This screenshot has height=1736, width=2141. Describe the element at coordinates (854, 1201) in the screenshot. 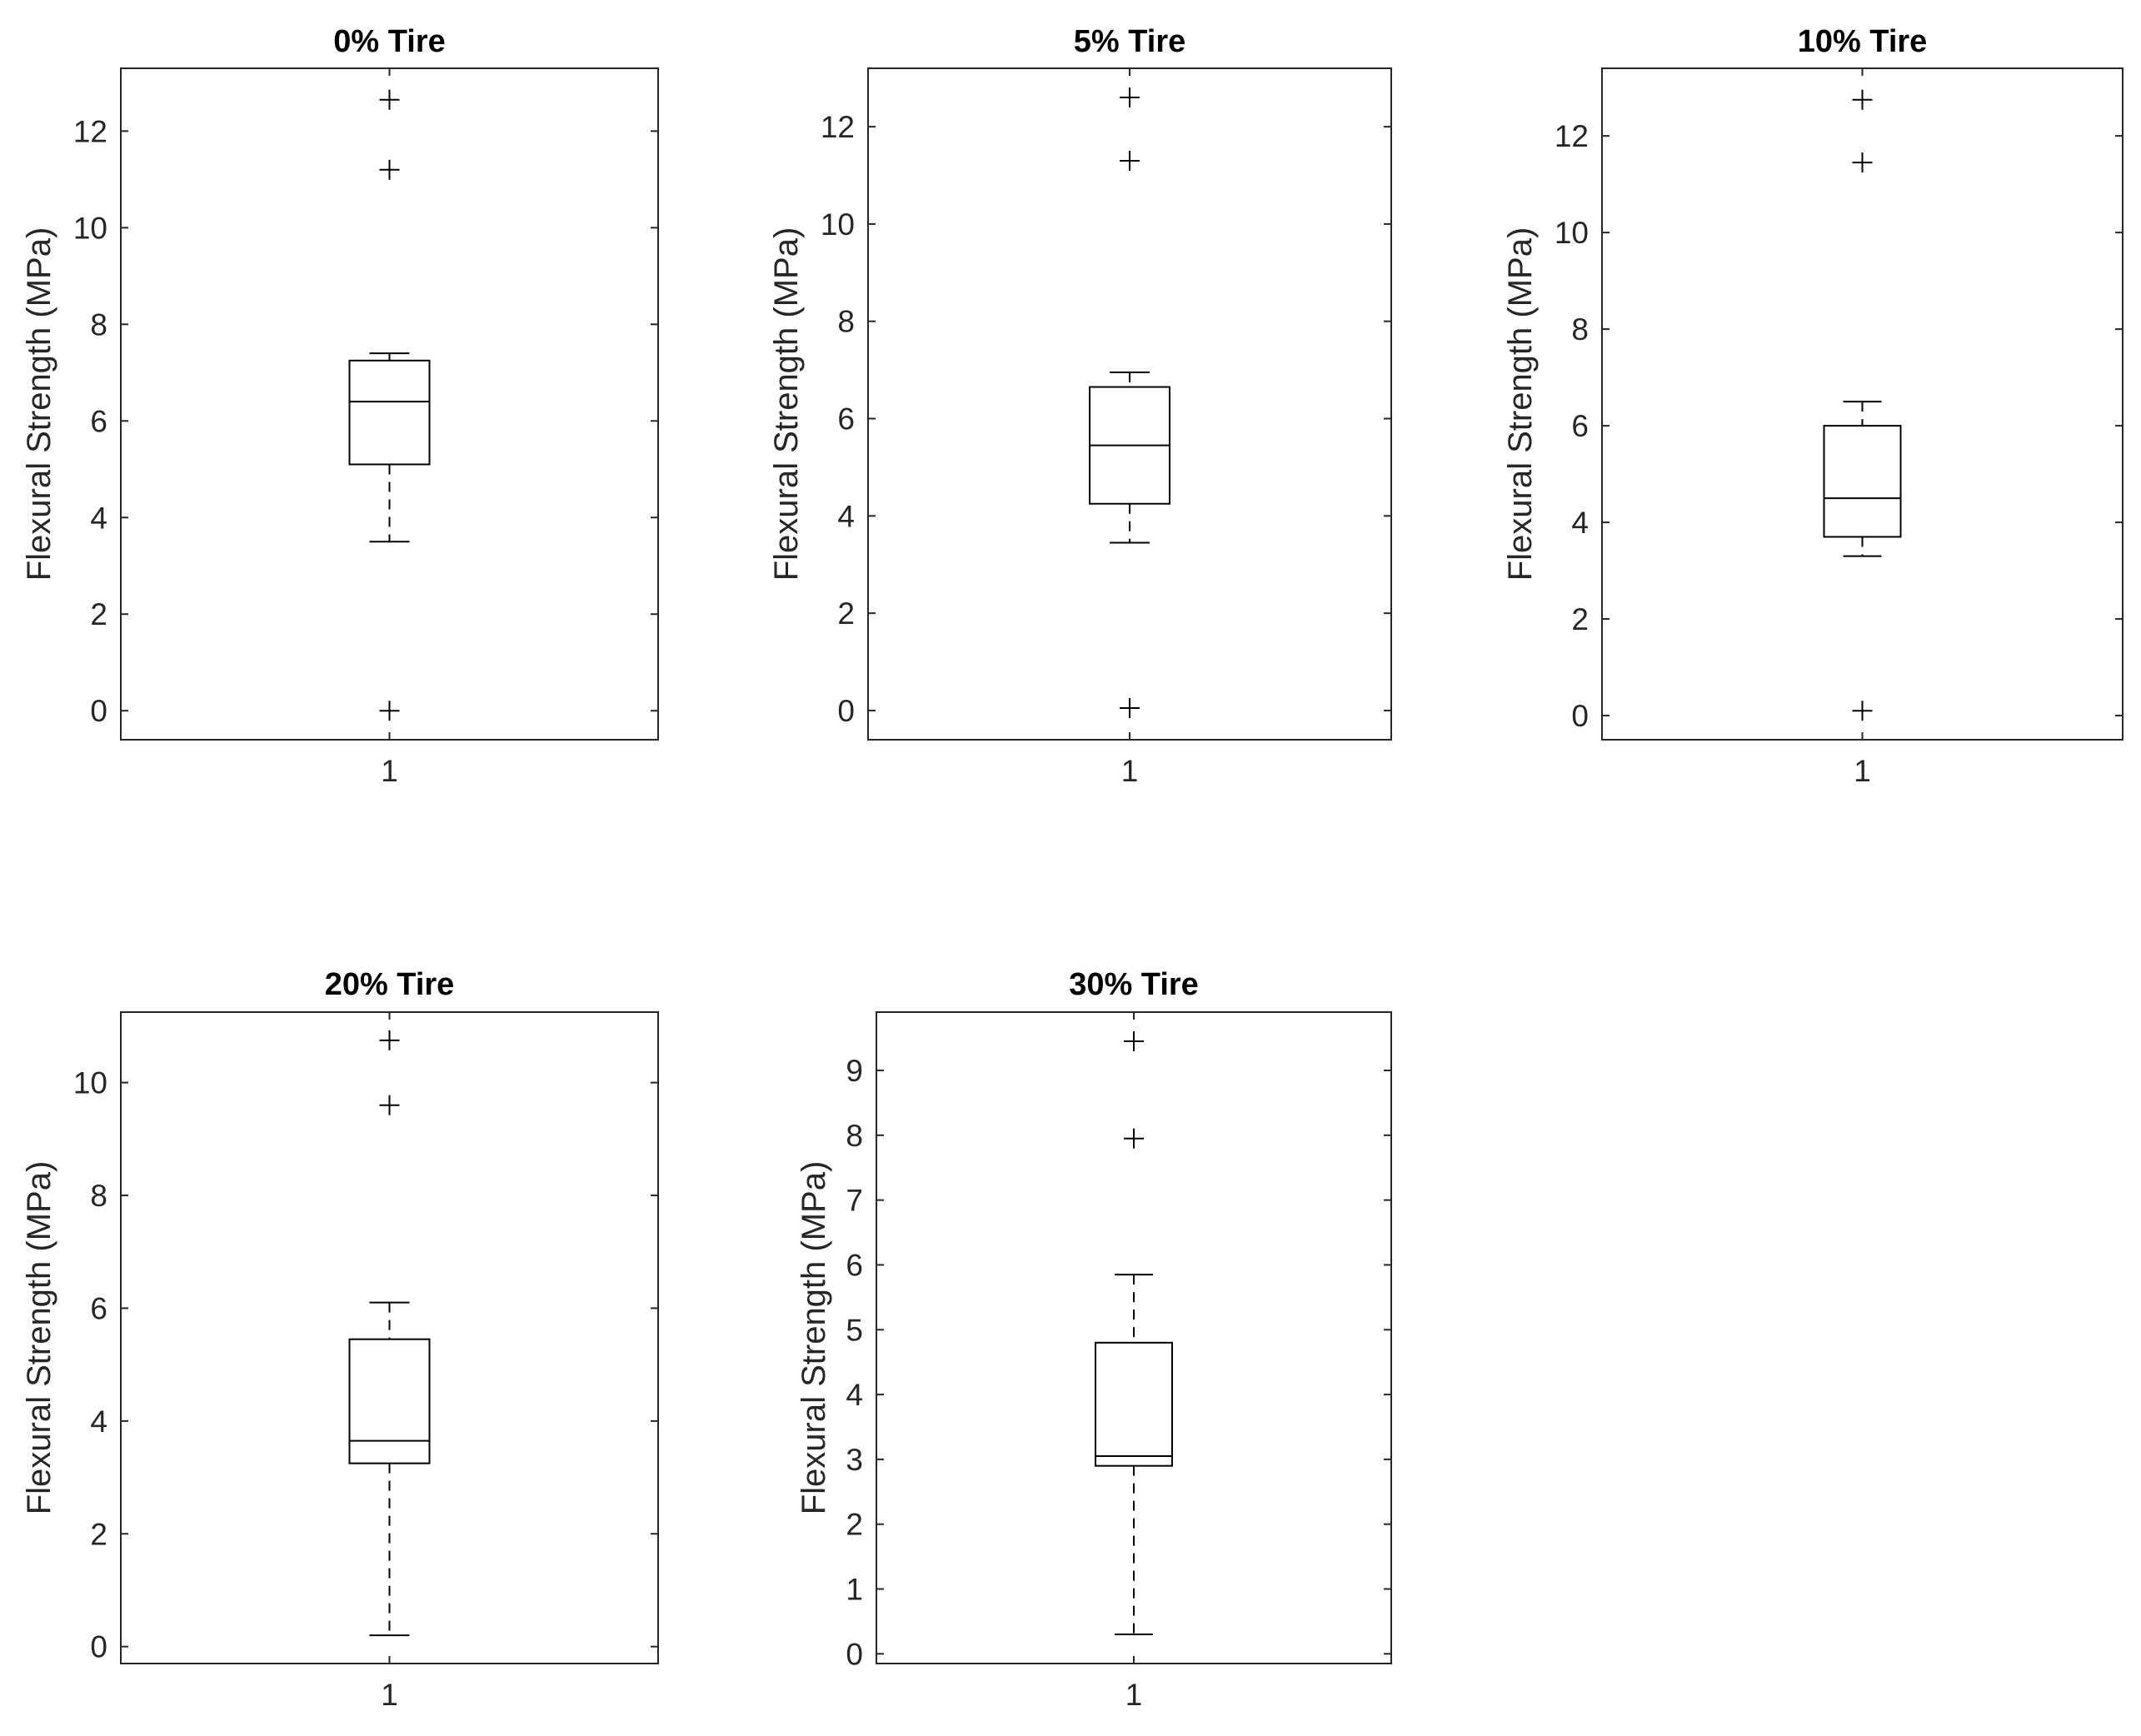

I see `y-tick-label: 7` at that location.